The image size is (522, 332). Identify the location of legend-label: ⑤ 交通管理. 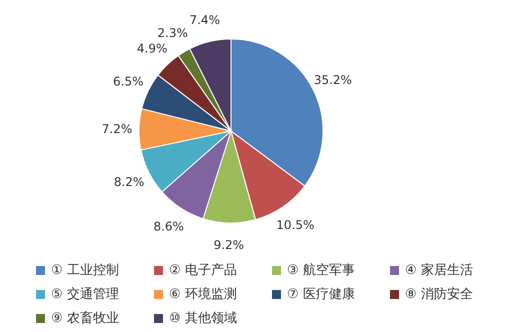
(85, 294).